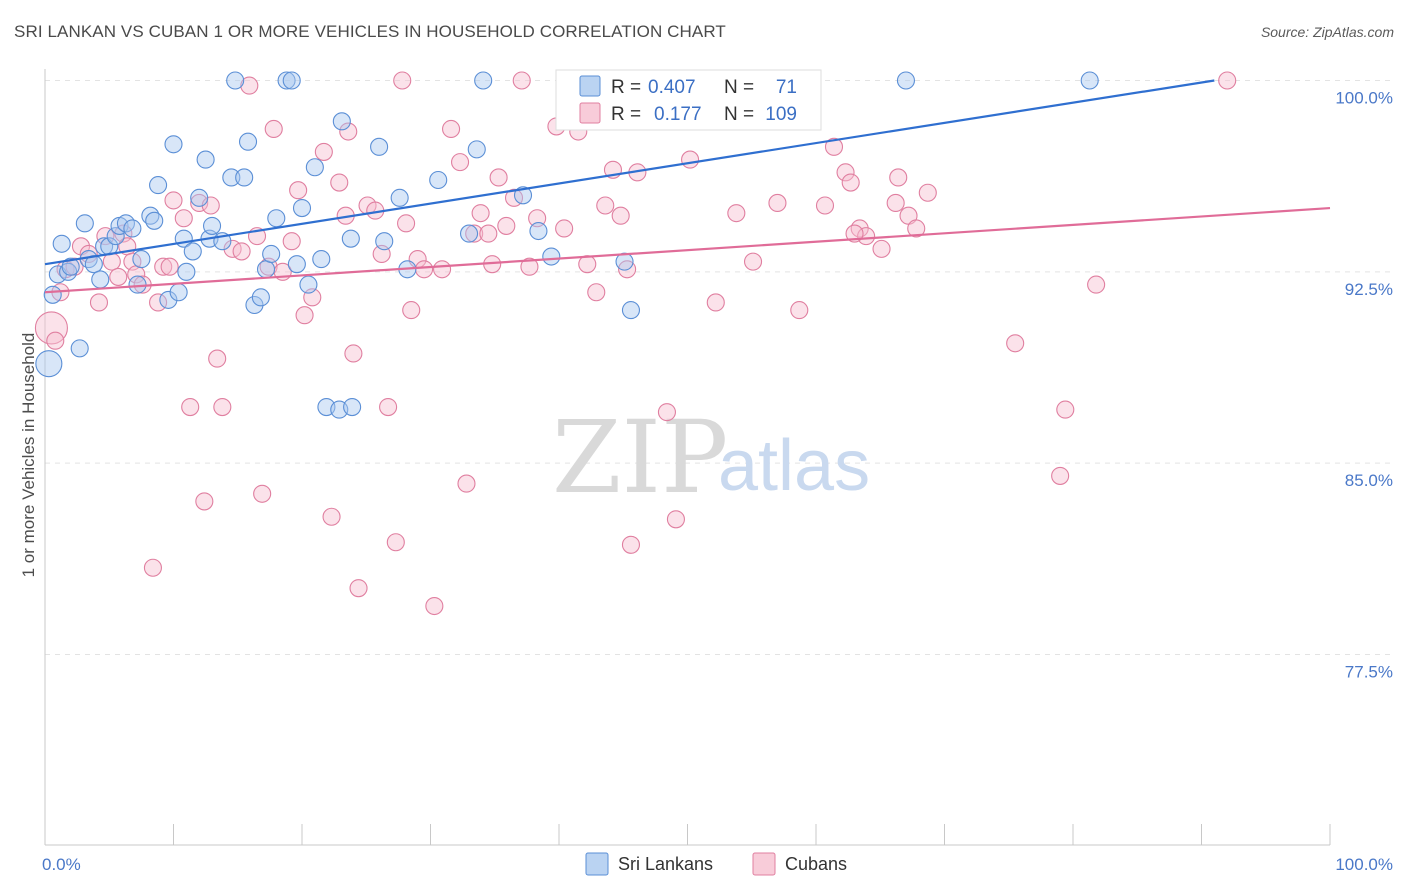 The image size is (1406, 892). What do you see at coordinates (678, 114) in the screenshot?
I see `legend-r-value-2: 0.177` at bounding box center [678, 114].